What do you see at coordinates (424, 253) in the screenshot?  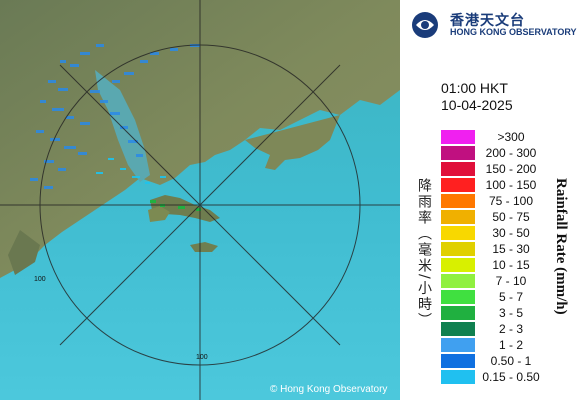 I see `legend-title-cn: 降雨率（毫米/小時）` at bounding box center [424, 253].